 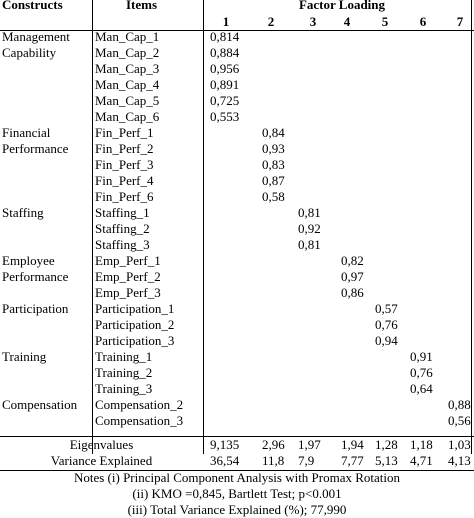 What do you see at coordinates (124, 132) in the screenshot?
I see `item-name: Fin_Perf_1` at bounding box center [124, 132].